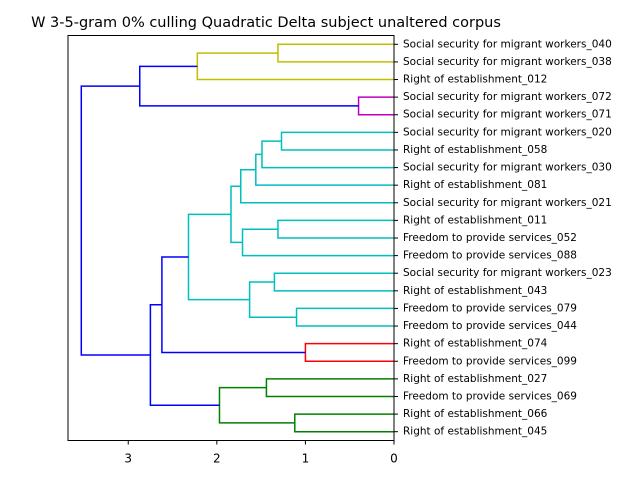 The height and width of the screenshot is (485, 640). I want to click on dendrogram-link-m20, so click(184, 355).